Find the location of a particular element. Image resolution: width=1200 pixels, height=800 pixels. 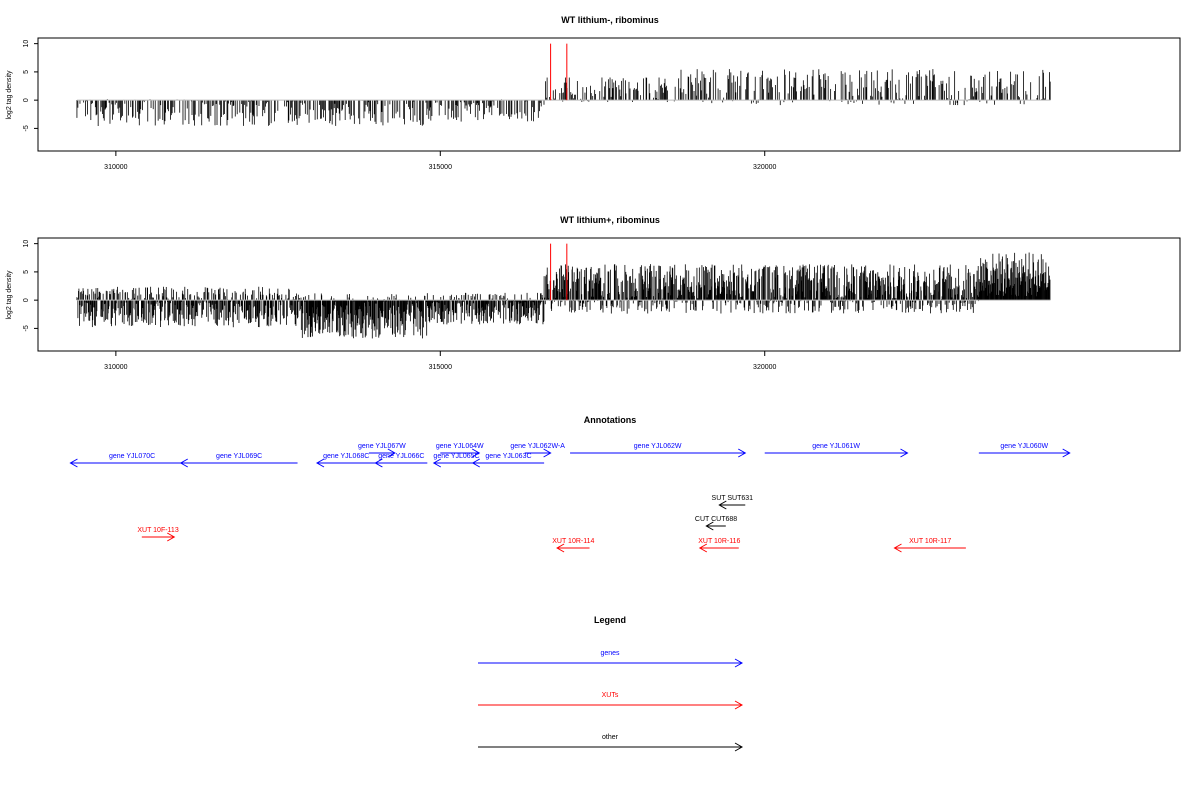

feature-label: gene YJL070C is located at coordinates (132, 456).